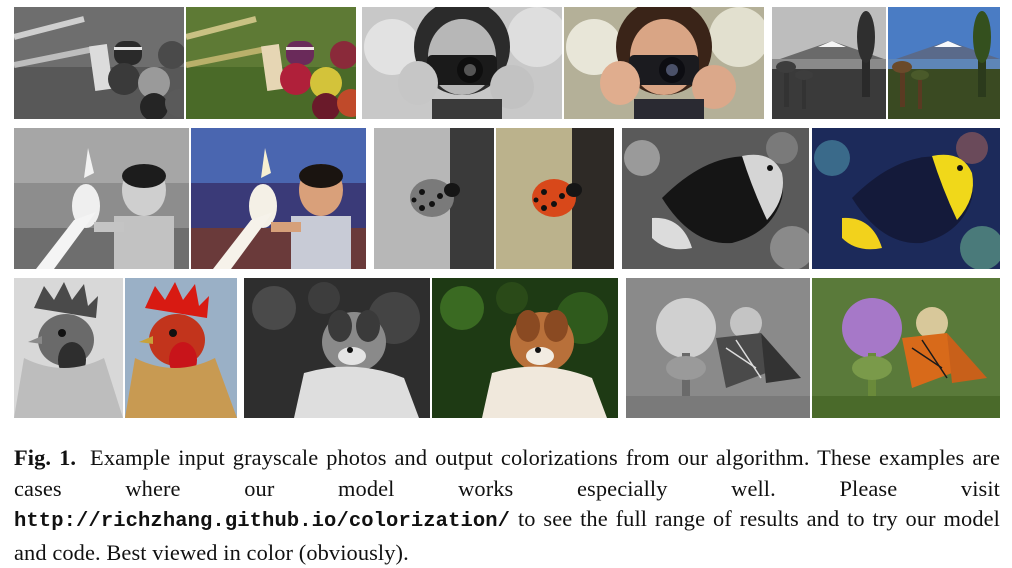 The width and height of the screenshot is (1012, 568). I want to click on dog-gray-image, so click(337, 348).